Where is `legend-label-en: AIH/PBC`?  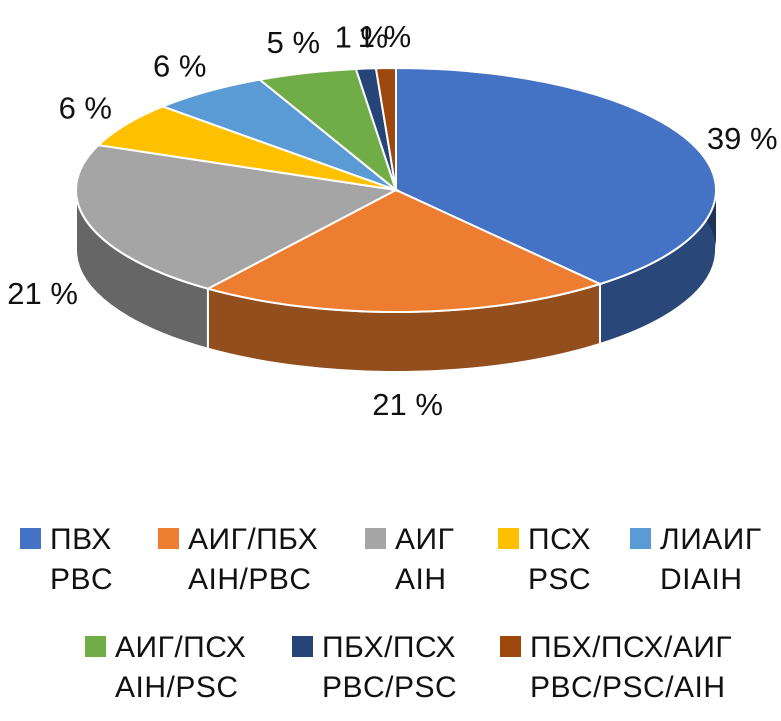
legend-label-en: AIH/PBC is located at coordinates (250, 579).